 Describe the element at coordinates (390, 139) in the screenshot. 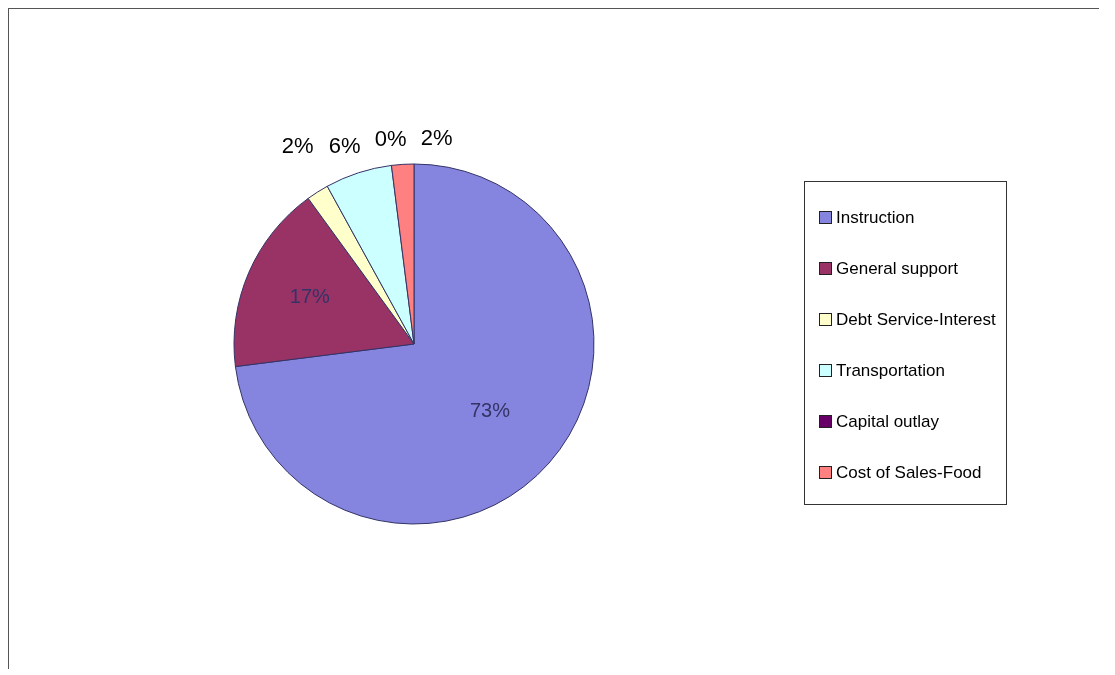

I see `text: 0%` at that location.